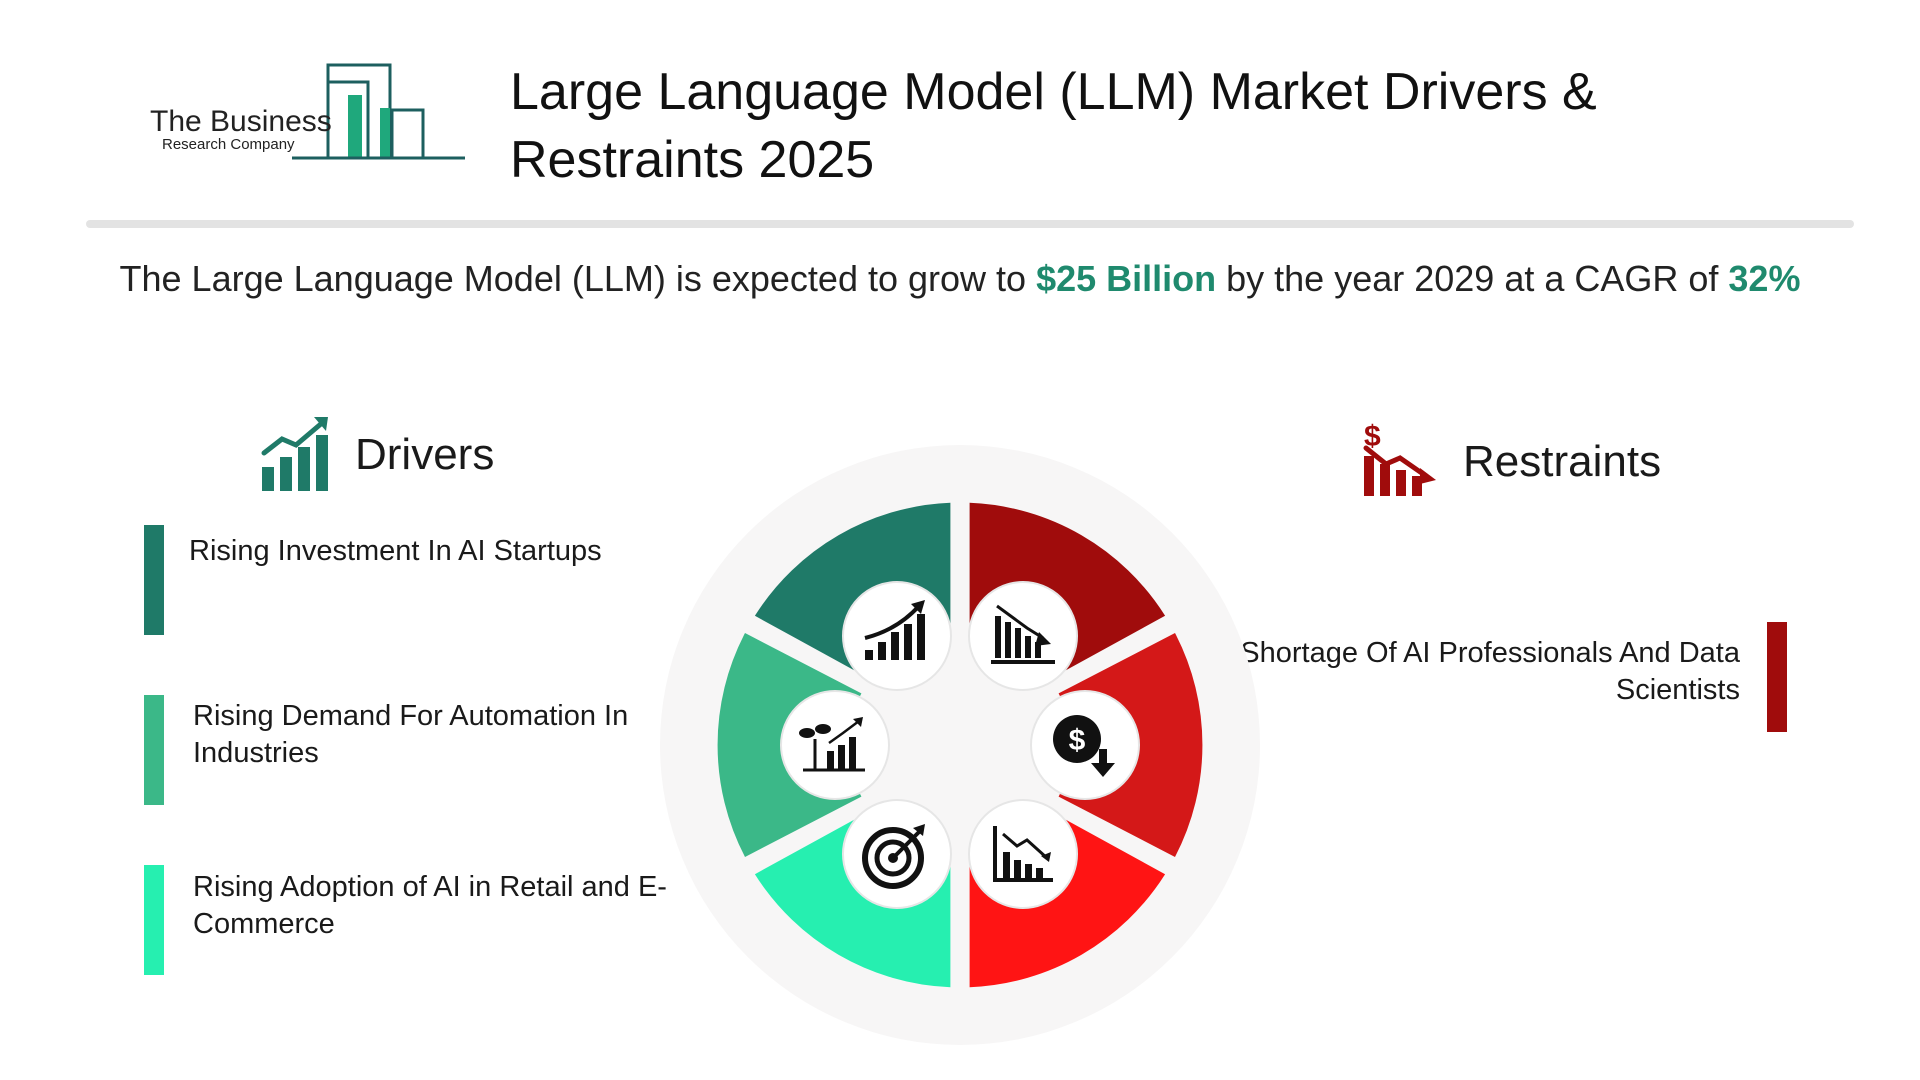 The height and width of the screenshot is (1080, 1920). Describe the element at coordinates (1023, 636) in the screenshot. I see `declining-bar-chart-icon` at that location.